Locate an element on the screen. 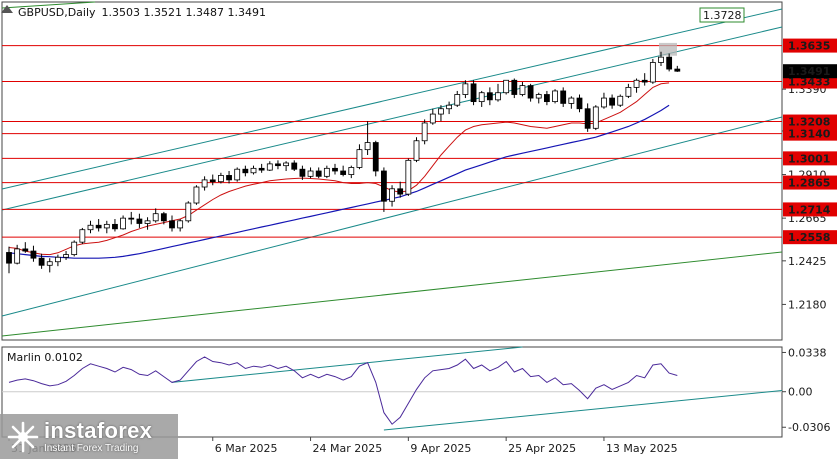 Image resolution: width=840 pixels, height=459 pixels. marlin-trend-lower is located at coordinates (583, 410).